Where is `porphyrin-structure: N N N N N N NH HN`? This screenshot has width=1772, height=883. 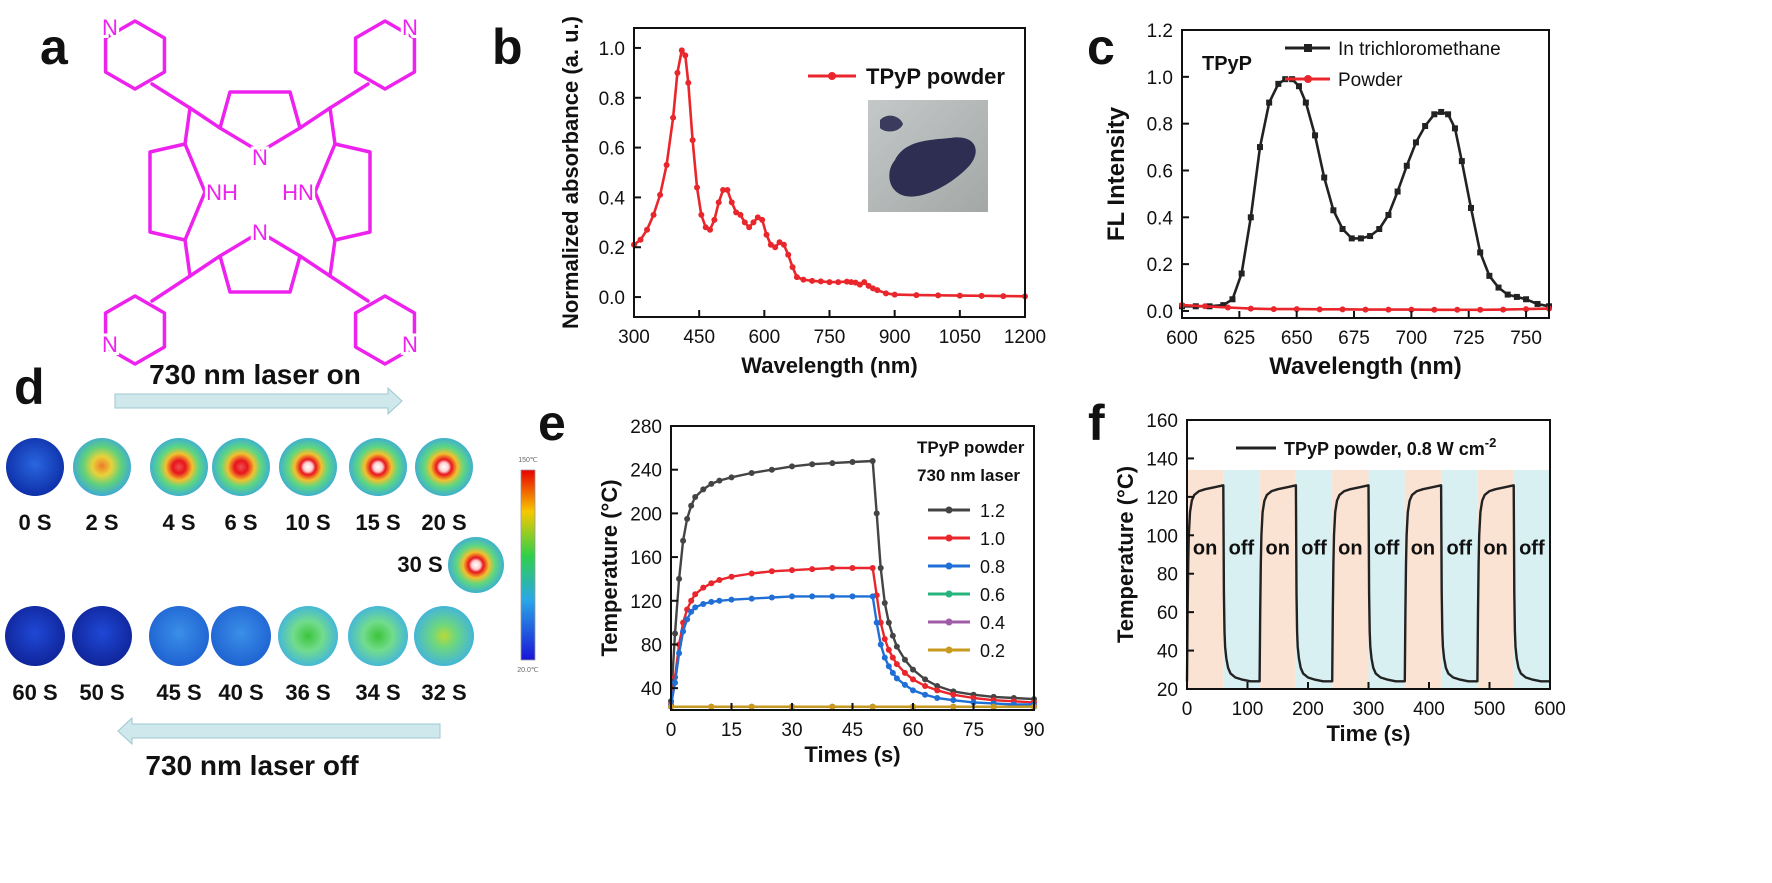 porphyrin-structure: N N N N N N NH HN is located at coordinates (260, 189).